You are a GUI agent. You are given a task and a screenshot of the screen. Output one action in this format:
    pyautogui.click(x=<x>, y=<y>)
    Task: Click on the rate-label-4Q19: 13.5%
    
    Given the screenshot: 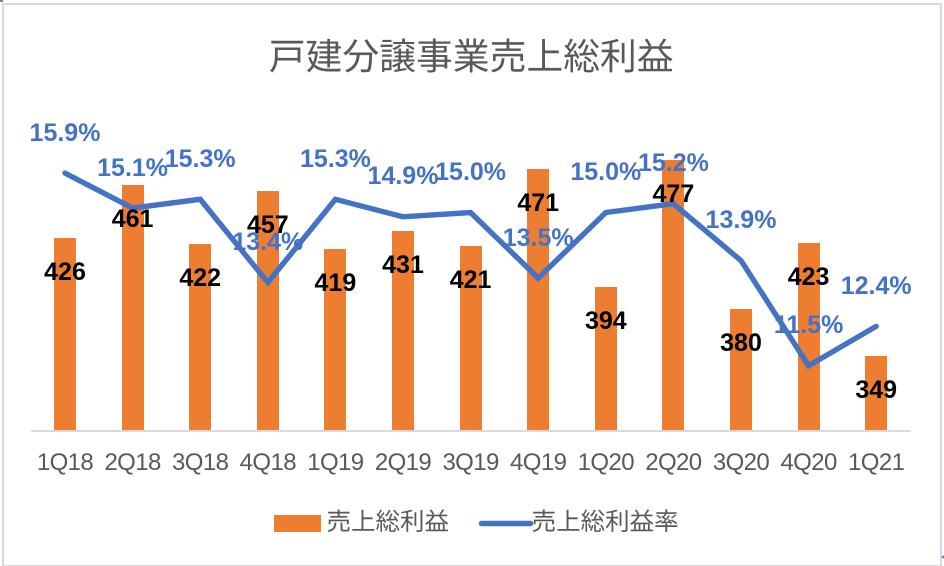 What is the action you would take?
    pyautogui.click(x=538, y=237)
    